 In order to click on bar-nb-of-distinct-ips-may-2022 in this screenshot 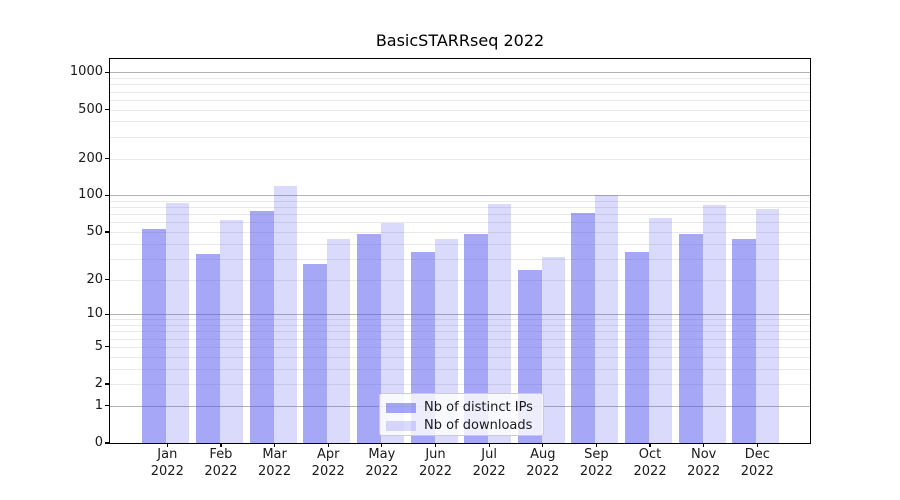, I will do `click(368, 338)`.